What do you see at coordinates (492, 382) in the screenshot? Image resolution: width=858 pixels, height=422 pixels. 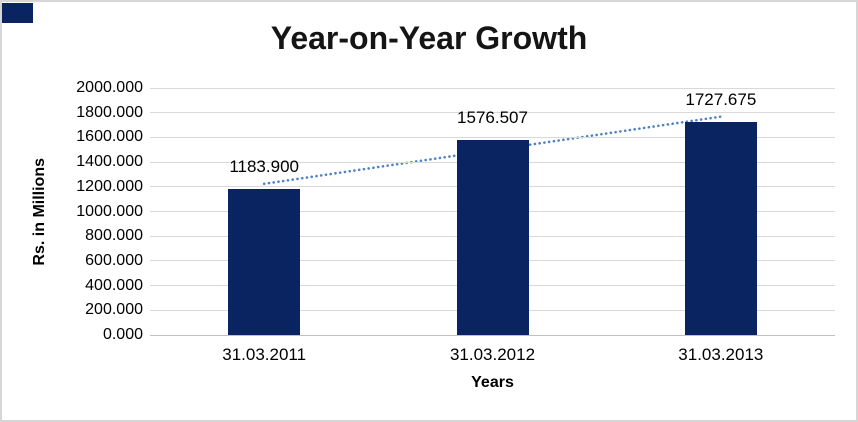 I see `x-axis-title: Years` at bounding box center [492, 382].